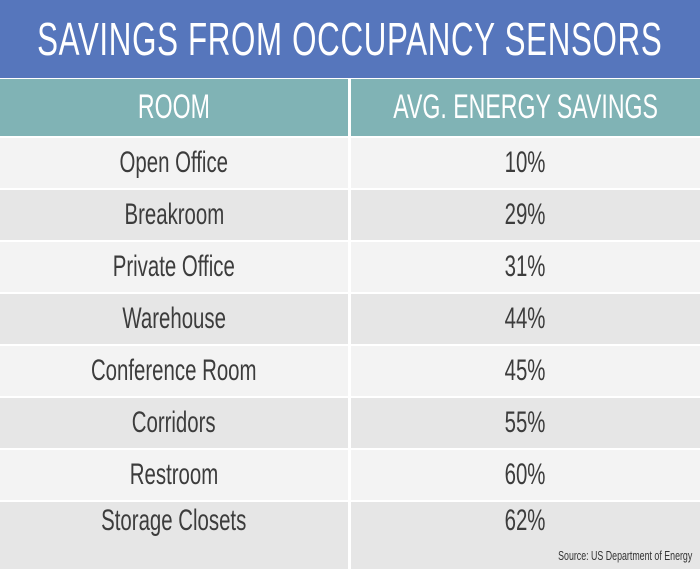  I want to click on cell-text: Private Office, so click(174, 266).